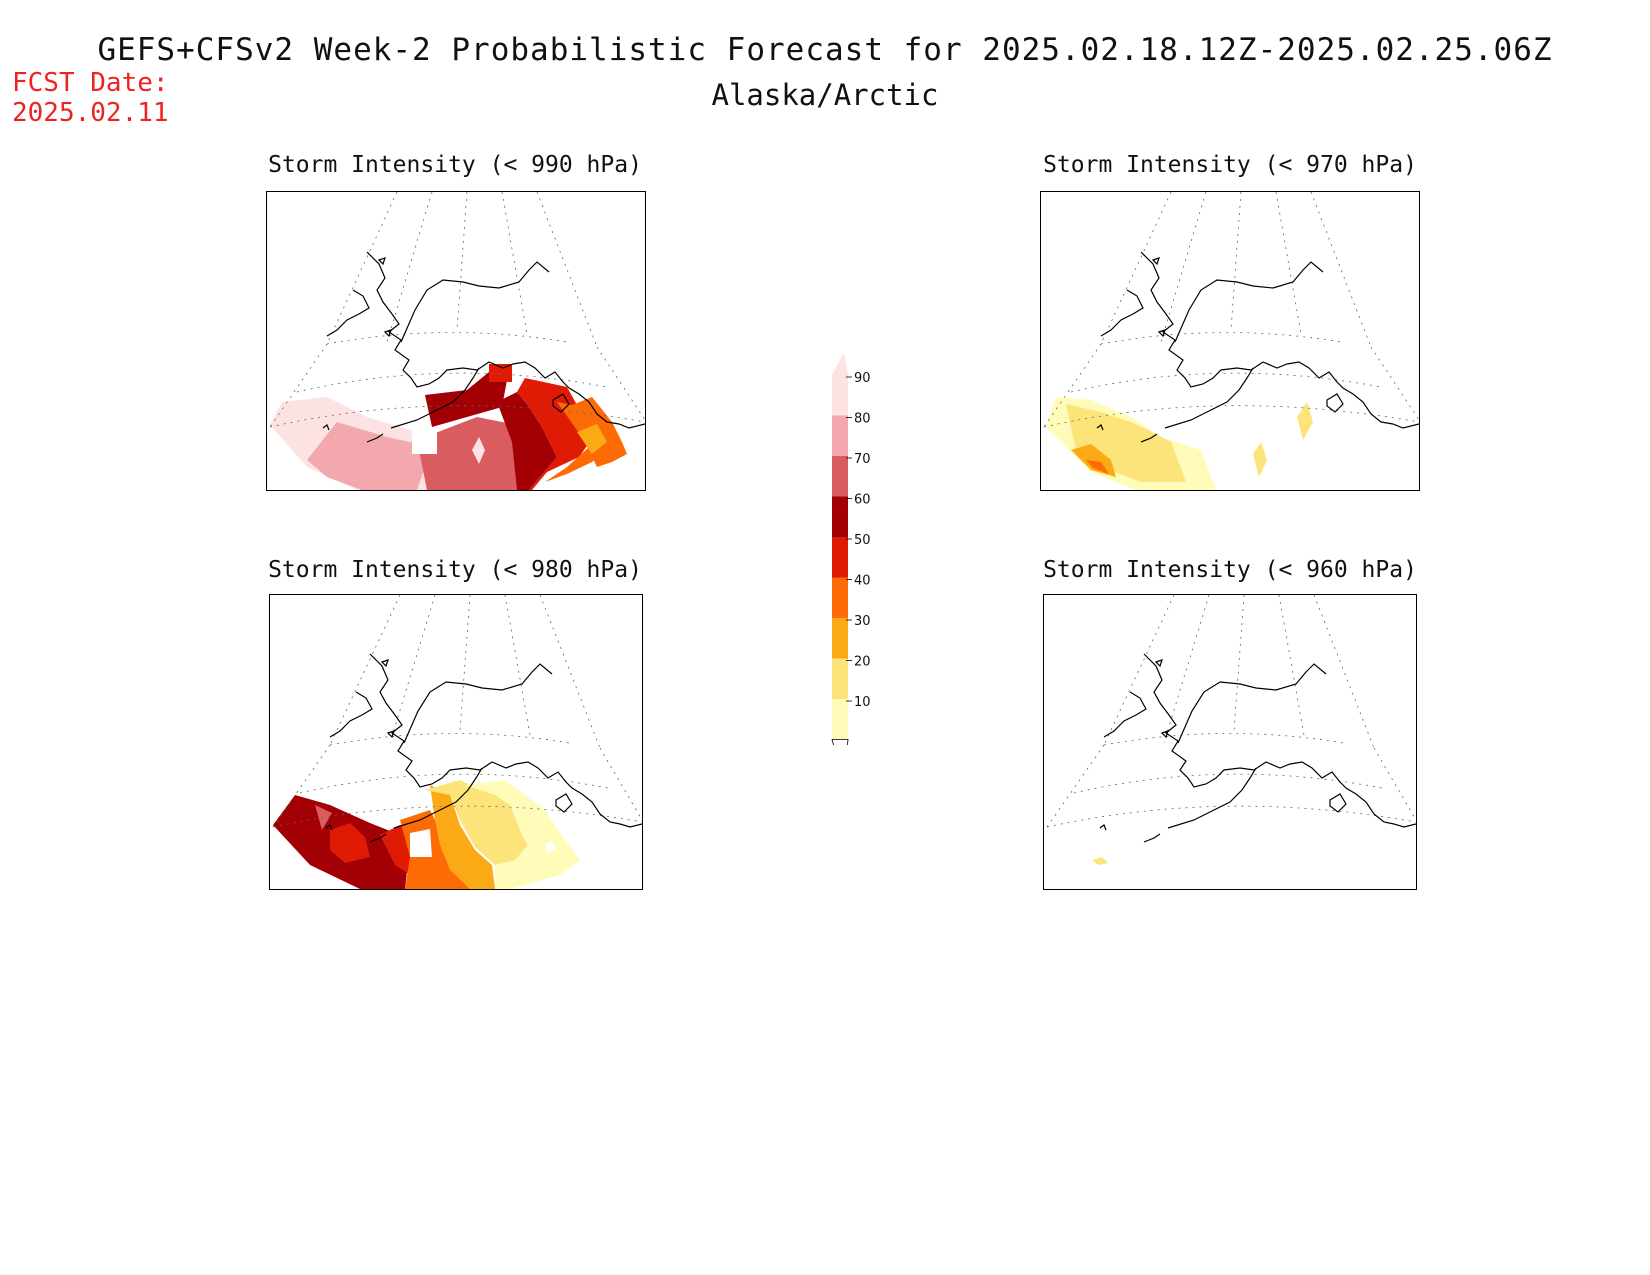  I want to click on panel-title-970: Storm Intensity (< 970 hPa), so click(1230, 165).